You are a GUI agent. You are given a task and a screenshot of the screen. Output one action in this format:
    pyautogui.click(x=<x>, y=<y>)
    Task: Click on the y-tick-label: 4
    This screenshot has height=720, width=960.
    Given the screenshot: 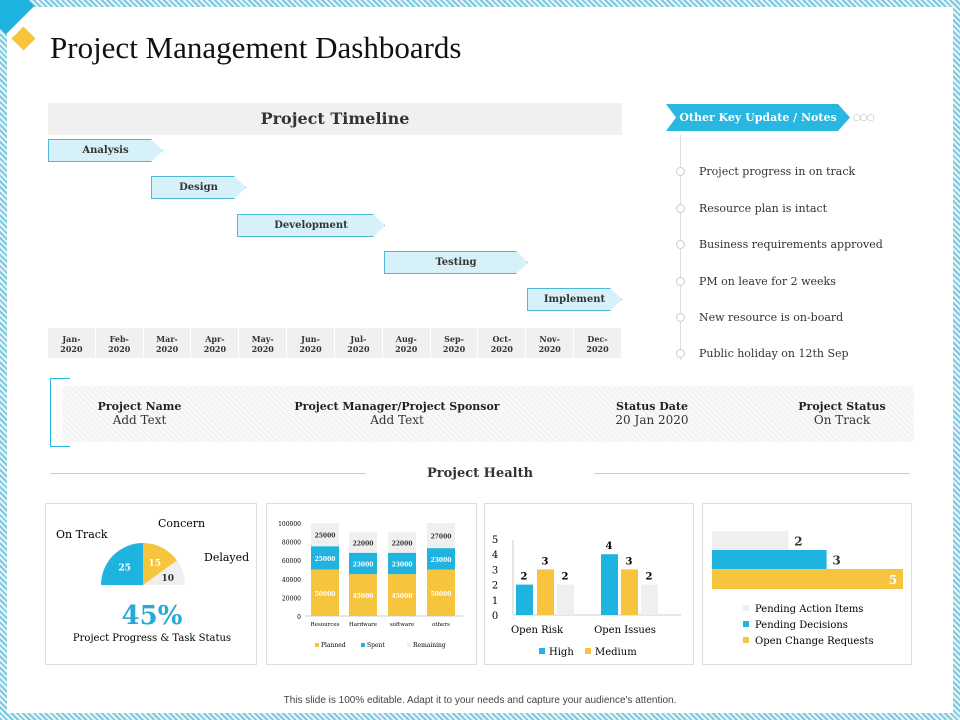 What is the action you would take?
    pyautogui.click(x=495, y=555)
    